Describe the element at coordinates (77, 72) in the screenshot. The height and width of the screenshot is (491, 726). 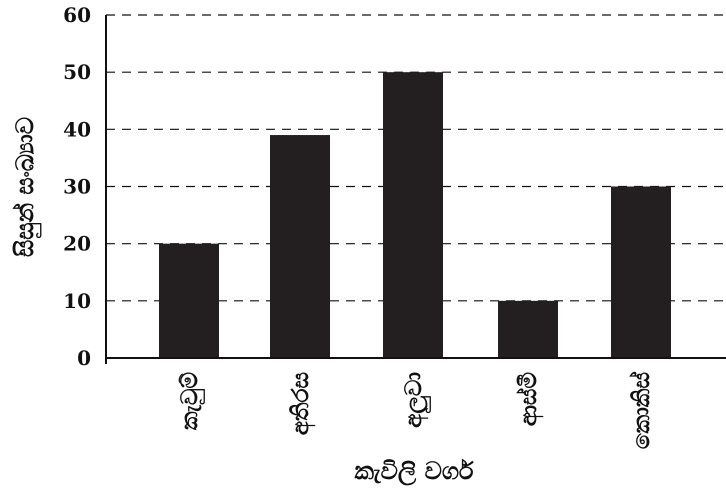
I see `y-tick-label: 50` at that location.